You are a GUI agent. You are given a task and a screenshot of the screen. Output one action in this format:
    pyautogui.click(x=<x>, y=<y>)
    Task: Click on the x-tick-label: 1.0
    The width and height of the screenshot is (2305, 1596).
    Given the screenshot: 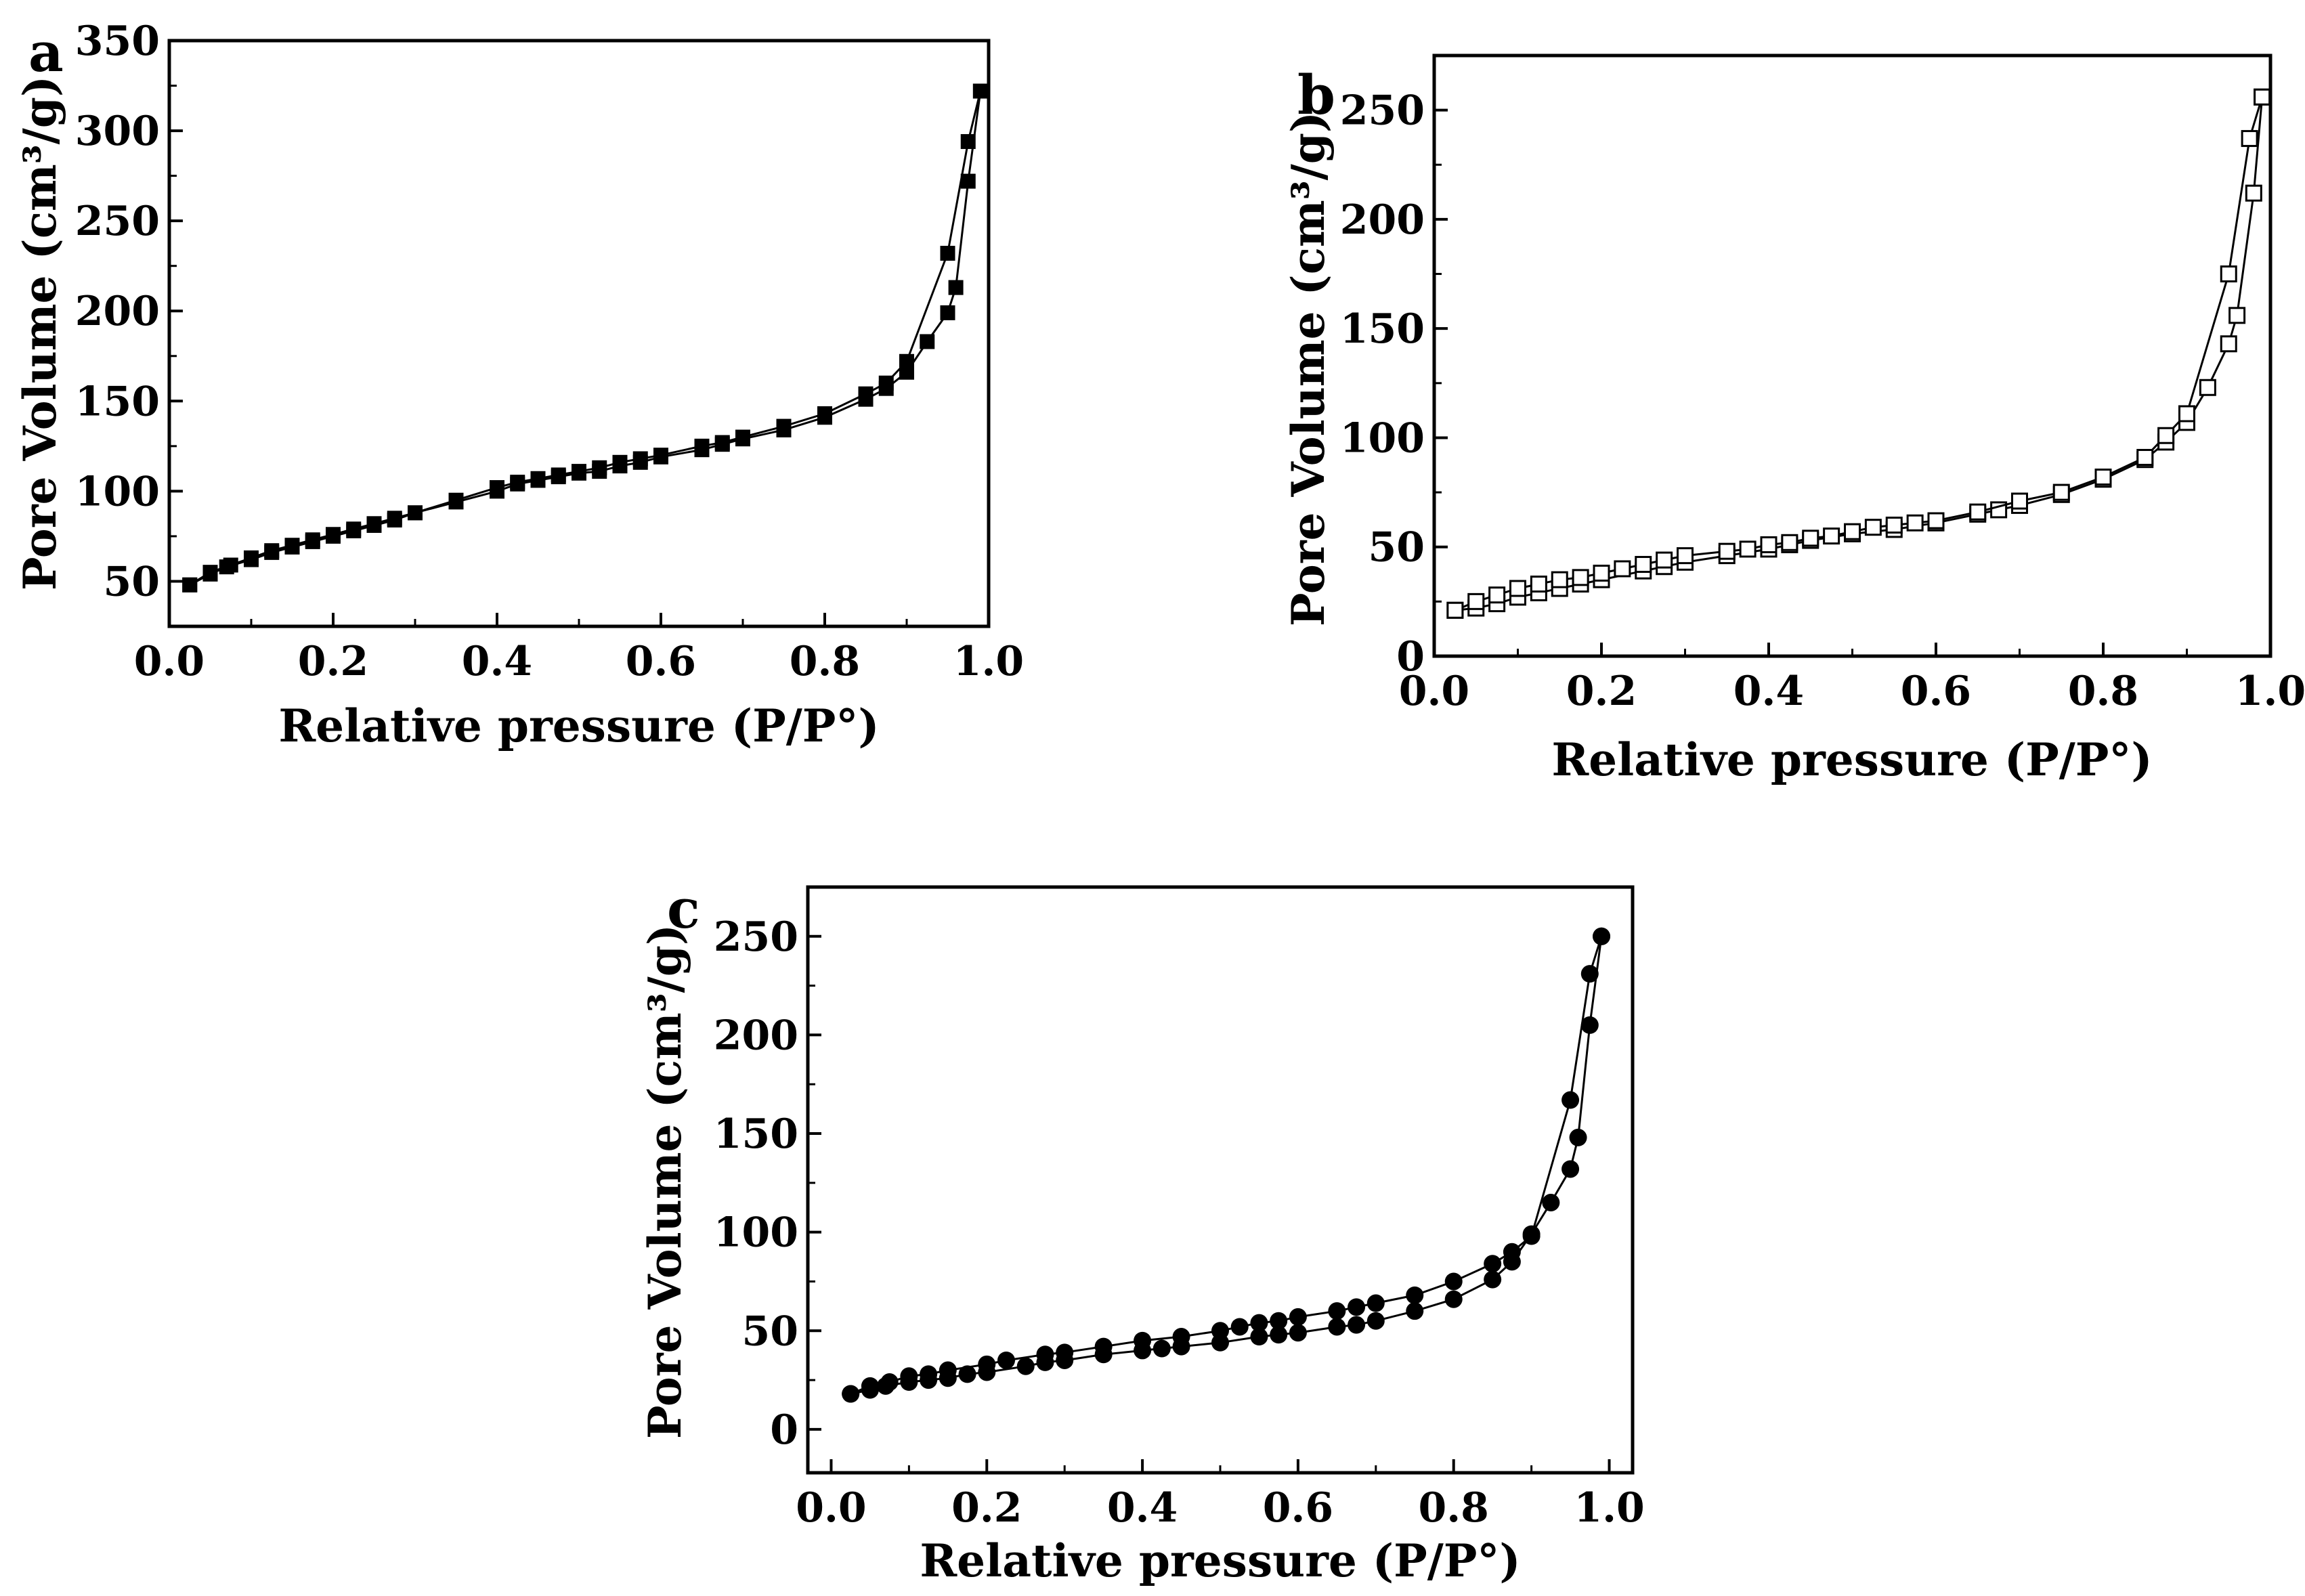 What is the action you would take?
    pyautogui.click(x=988, y=661)
    